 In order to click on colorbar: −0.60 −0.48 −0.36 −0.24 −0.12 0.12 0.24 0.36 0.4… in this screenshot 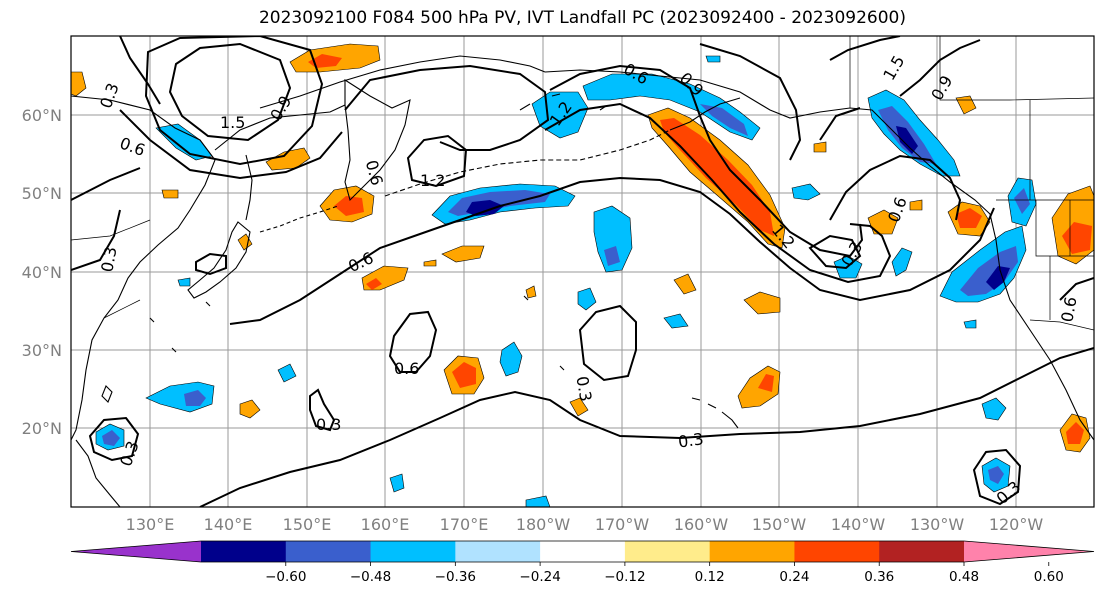, I will do `click(582, 562)`.